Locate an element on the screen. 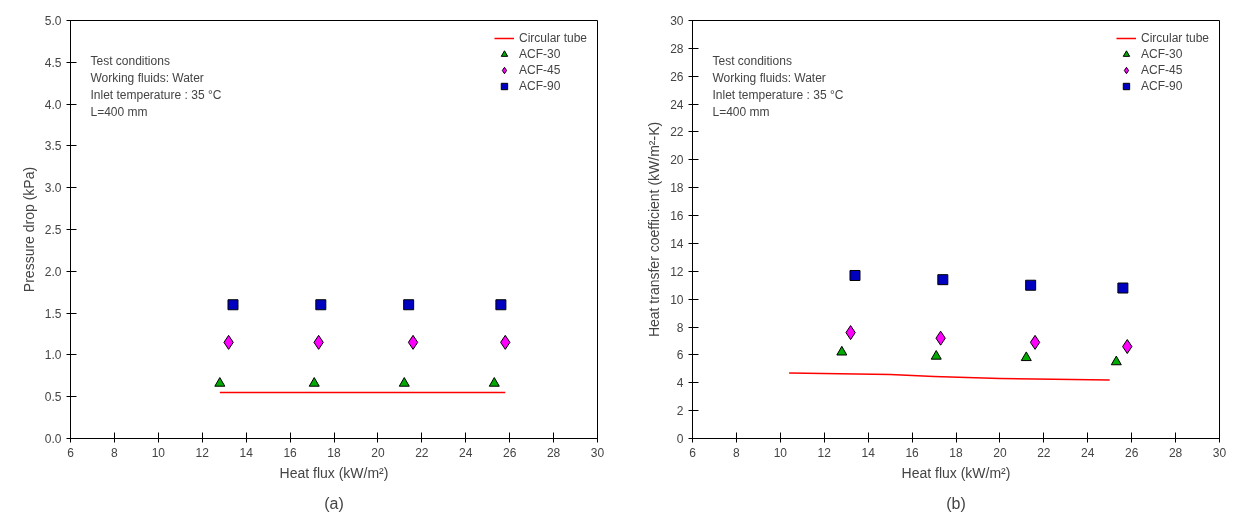 Image resolution: width=1251 pixels, height=528 pixels. y-tick-label: 0 is located at coordinates (680, 439).